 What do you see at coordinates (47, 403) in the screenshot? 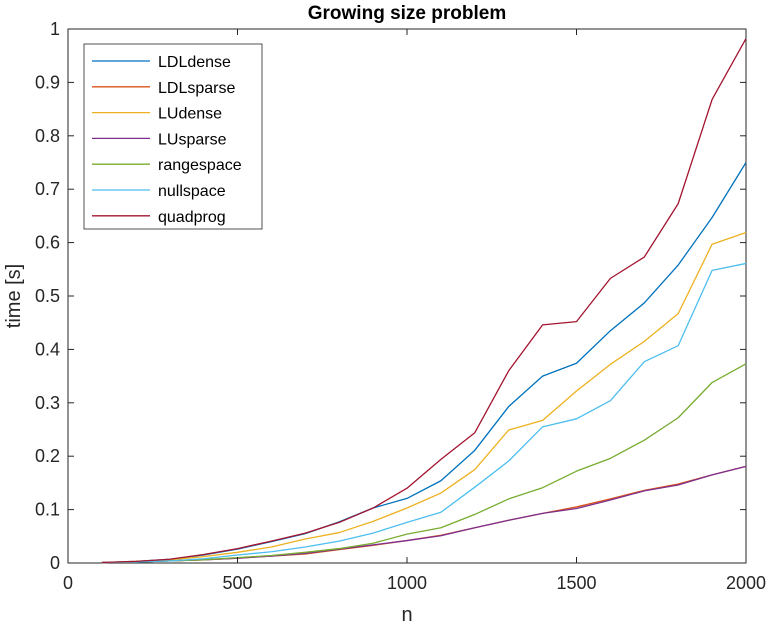
I see `y-tick-label: 0.3` at bounding box center [47, 403].